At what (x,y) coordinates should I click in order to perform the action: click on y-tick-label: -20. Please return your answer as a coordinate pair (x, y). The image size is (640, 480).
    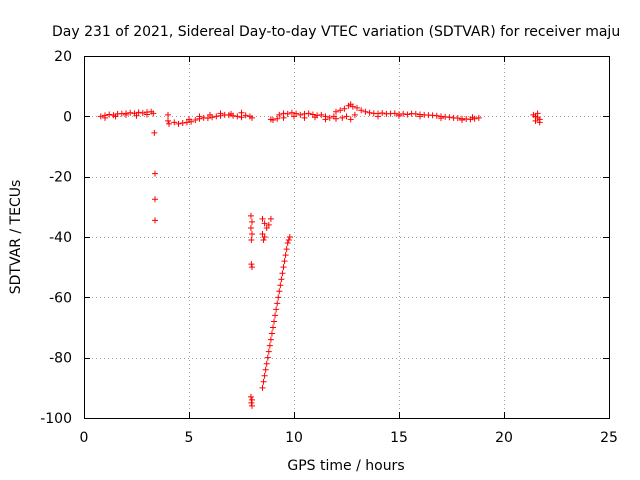
    Looking at the image, I should click on (60, 178).